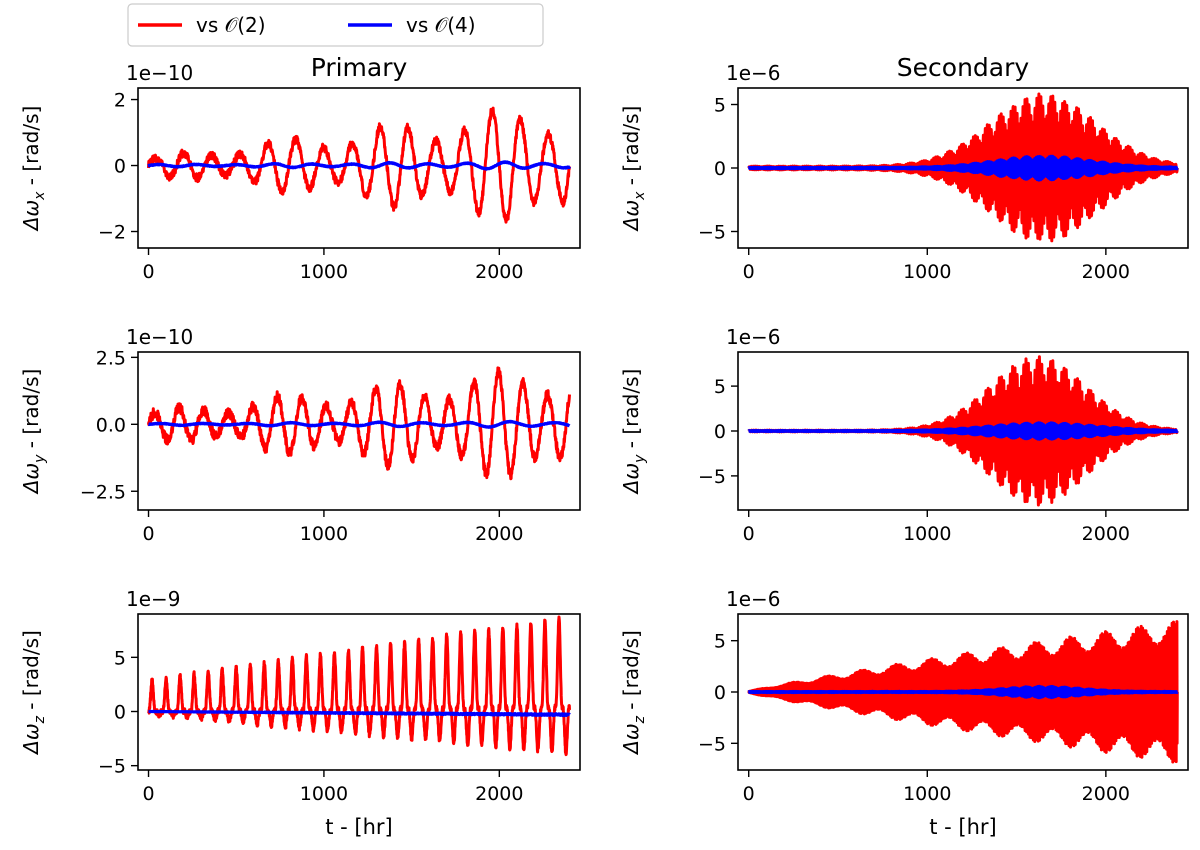 This screenshot has height=850, width=1200. I want to click on chart-panel-3: 0 1000 2000 −2.5 0.0 2.51e−10 Δωy - [rad/s], so click(300, 435).